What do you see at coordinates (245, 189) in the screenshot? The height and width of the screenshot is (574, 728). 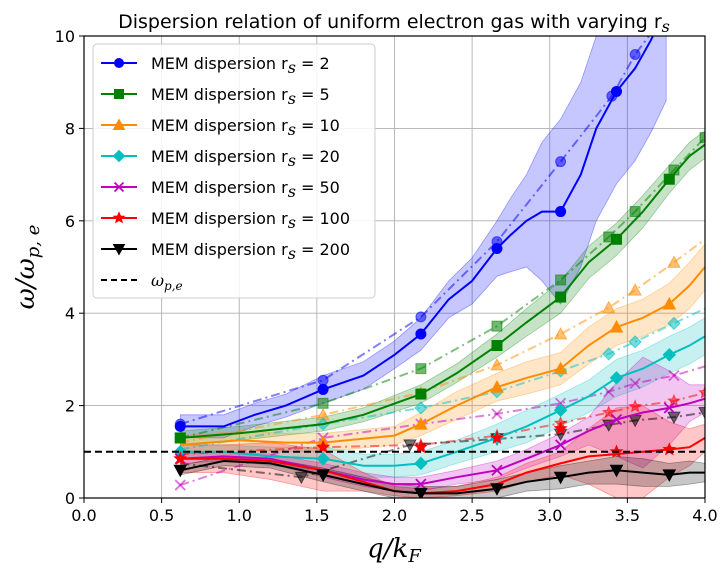 I see `legend-label-4: MEM dispersion rs = 50` at bounding box center [245, 189].